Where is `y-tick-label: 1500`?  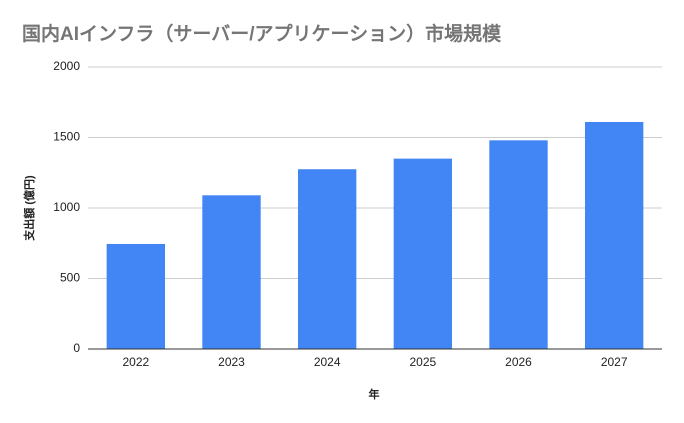
y-tick-label: 1500 is located at coordinates (66, 137).